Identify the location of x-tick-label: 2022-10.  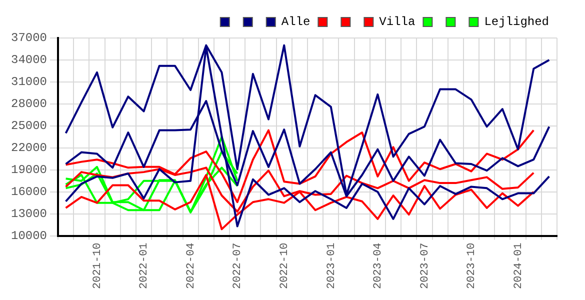
(285, 266).